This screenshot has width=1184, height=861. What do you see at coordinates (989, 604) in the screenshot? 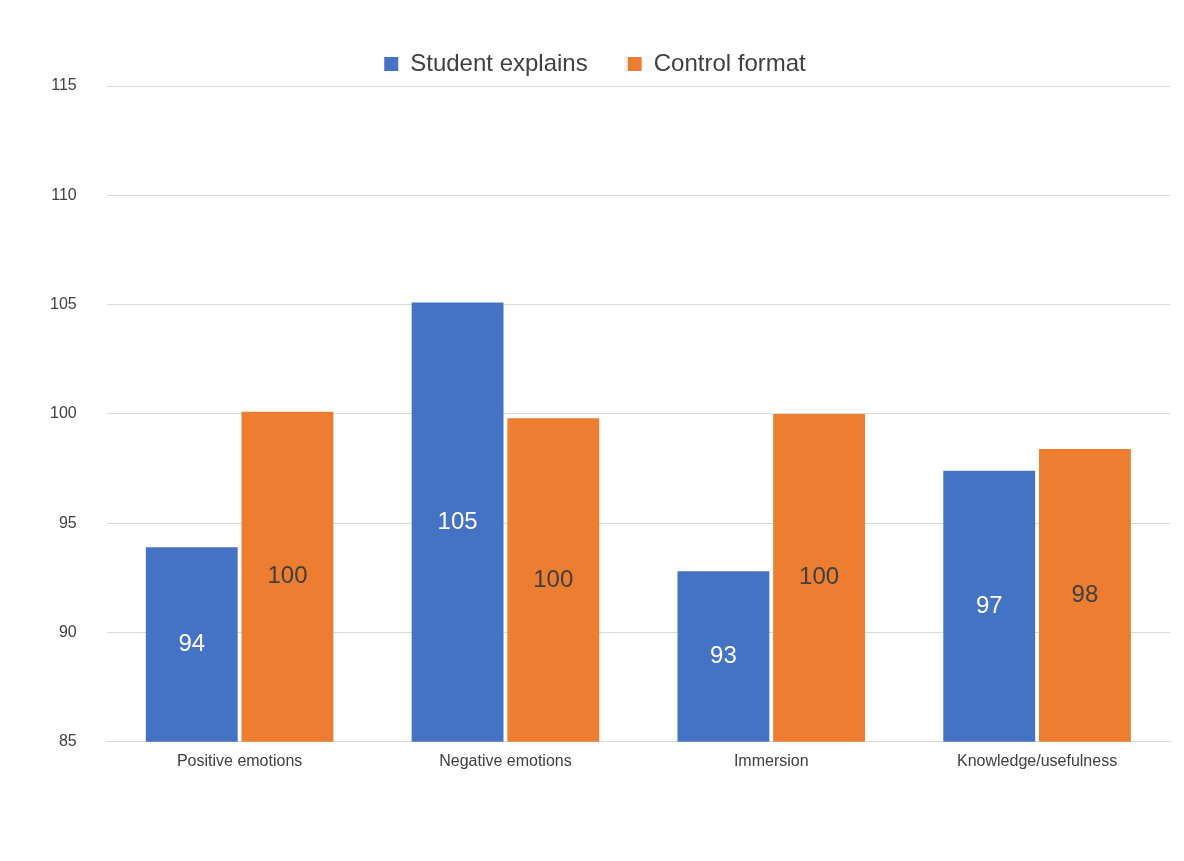
I see `data-label: 97` at bounding box center [989, 604].